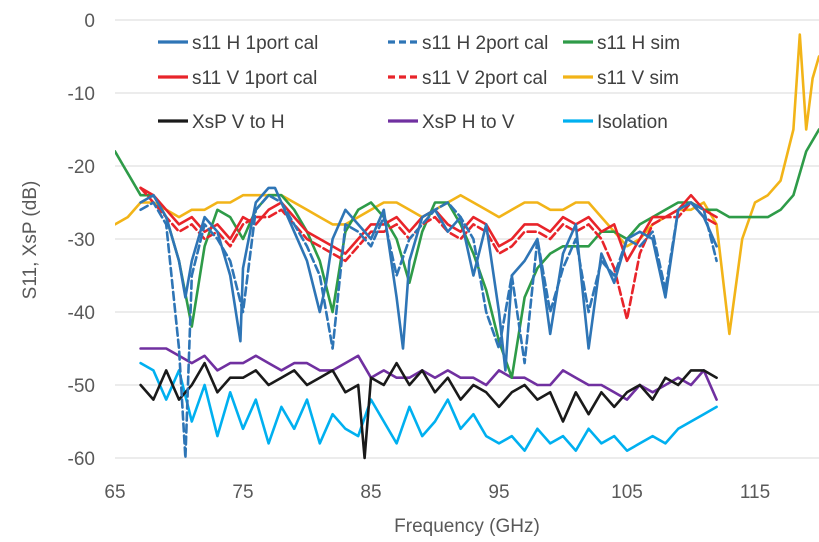 The width and height of the screenshot is (819, 542). What do you see at coordinates (81, 167) in the screenshot?
I see `y-tick-label: -20` at bounding box center [81, 167].